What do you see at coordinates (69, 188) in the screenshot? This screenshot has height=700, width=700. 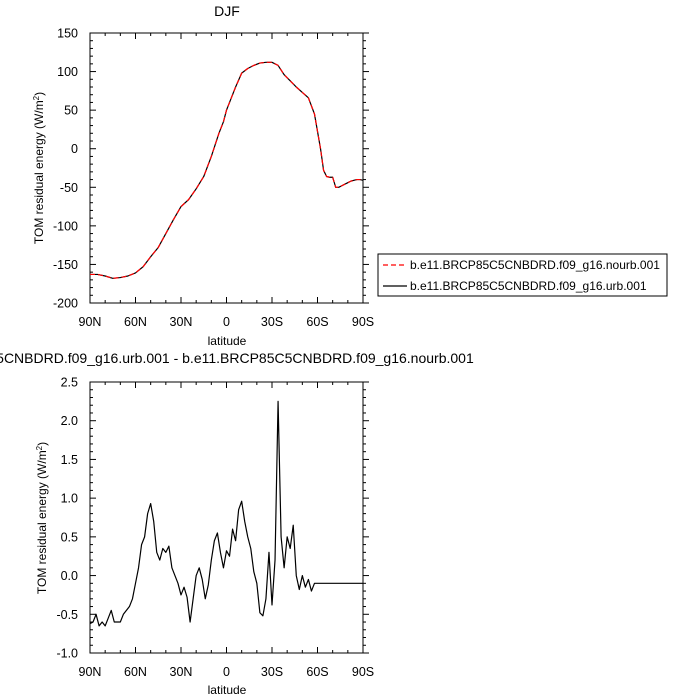 I see `y-tick-label: -50` at bounding box center [69, 188].